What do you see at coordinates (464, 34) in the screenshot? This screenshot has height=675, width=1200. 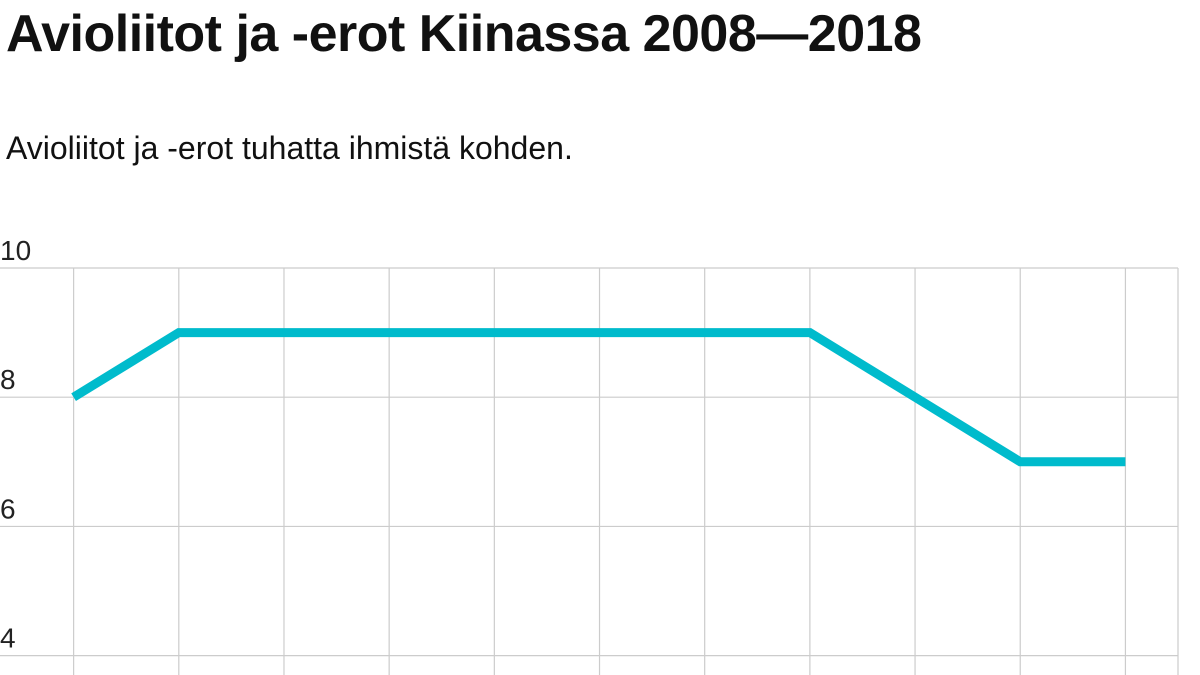 I see `chart-title: Avioliitot ja -erot Kiinassa 2008—2018` at bounding box center [464, 34].